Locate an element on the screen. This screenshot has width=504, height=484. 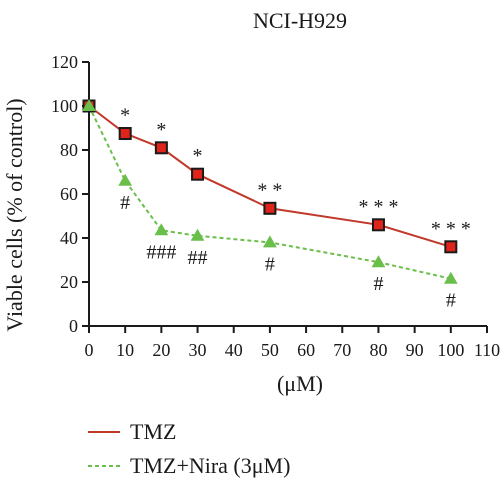
x-tick-label: 20 is located at coordinates (161, 350).